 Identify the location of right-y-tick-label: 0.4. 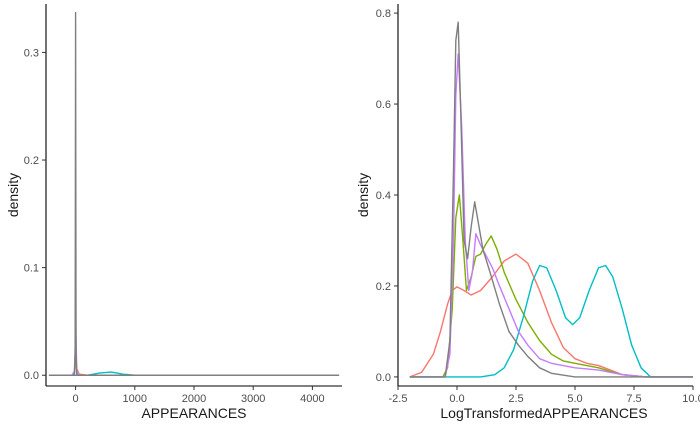
(383, 196).